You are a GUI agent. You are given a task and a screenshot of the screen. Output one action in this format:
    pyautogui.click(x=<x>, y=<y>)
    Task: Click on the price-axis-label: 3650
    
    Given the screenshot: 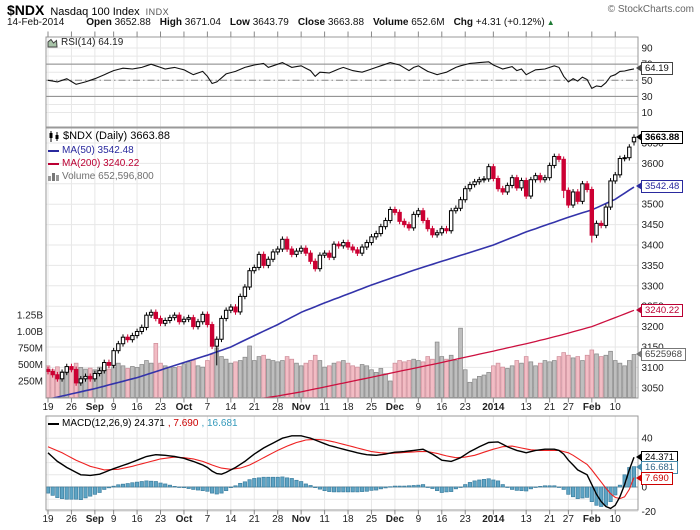 What is the action you would take?
    pyautogui.click(x=653, y=144)
    